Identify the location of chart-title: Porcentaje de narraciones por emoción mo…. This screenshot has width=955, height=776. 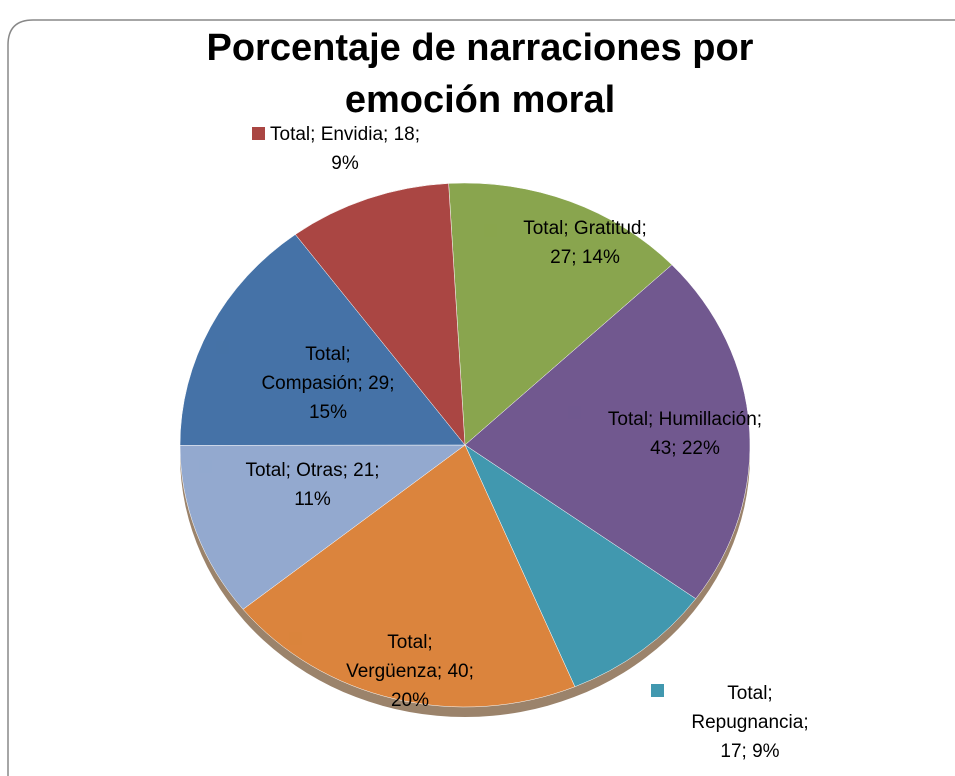
(480, 74).